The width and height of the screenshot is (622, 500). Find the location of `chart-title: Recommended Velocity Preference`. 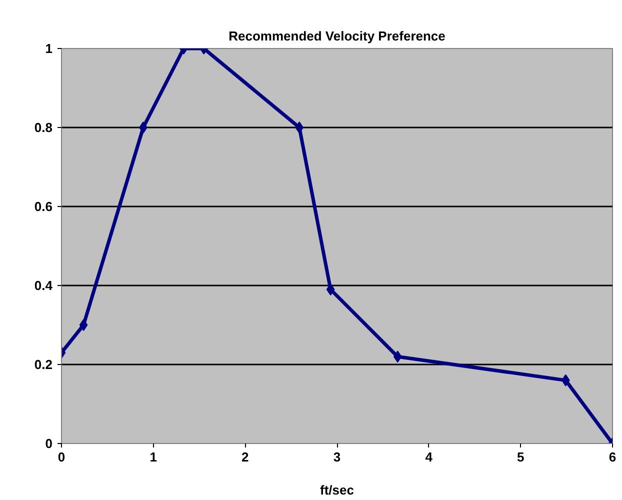

chart-title: Recommended Velocity Preference is located at coordinates (337, 36).